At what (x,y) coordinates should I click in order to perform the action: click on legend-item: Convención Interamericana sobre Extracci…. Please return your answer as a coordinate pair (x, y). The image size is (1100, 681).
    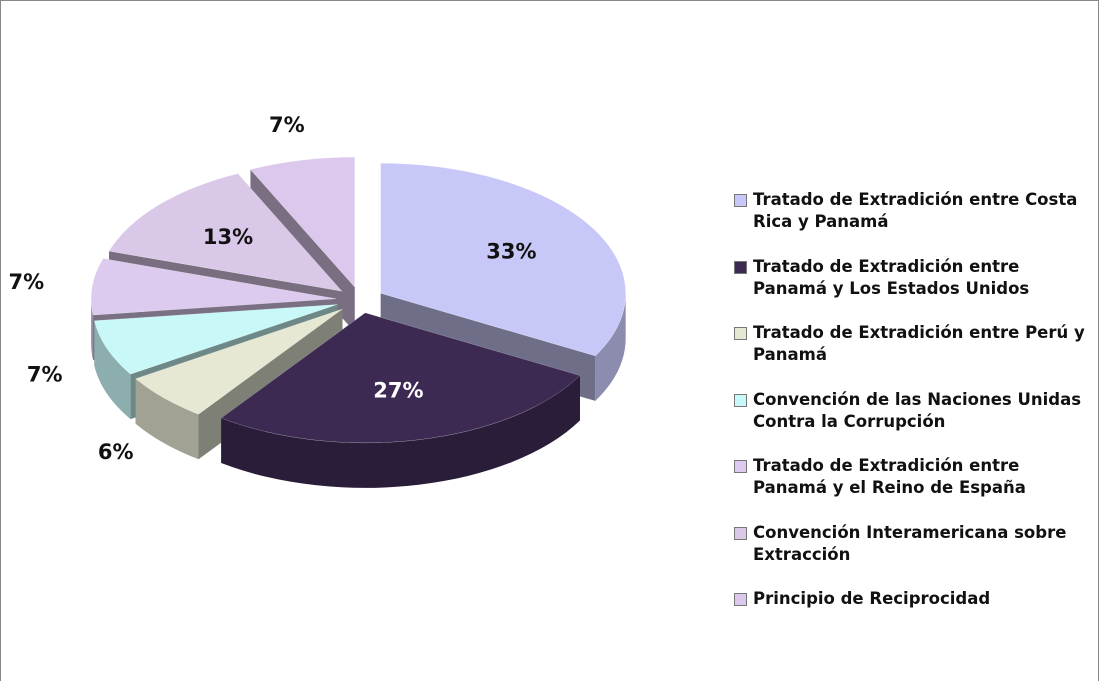
    Looking at the image, I should click on (913, 544).